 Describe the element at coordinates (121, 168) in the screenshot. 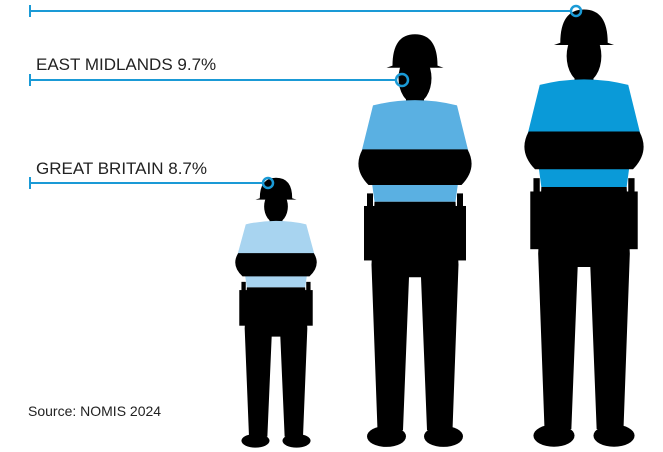

I see `region-label: GREAT BRITAIN 8.7%` at that location.